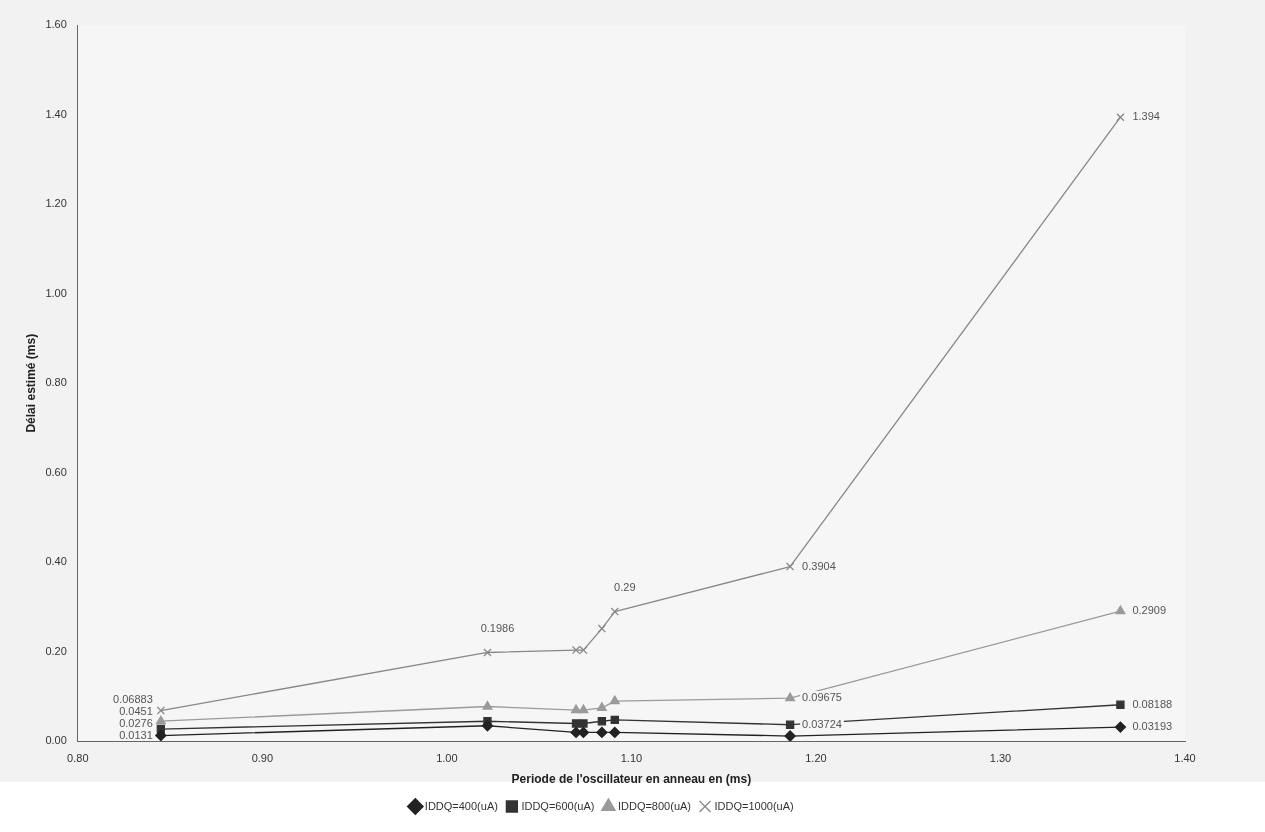  Describe the element at coordinates (133, 698) in the screenshot. I see `data-label: 0.06883` at that location.